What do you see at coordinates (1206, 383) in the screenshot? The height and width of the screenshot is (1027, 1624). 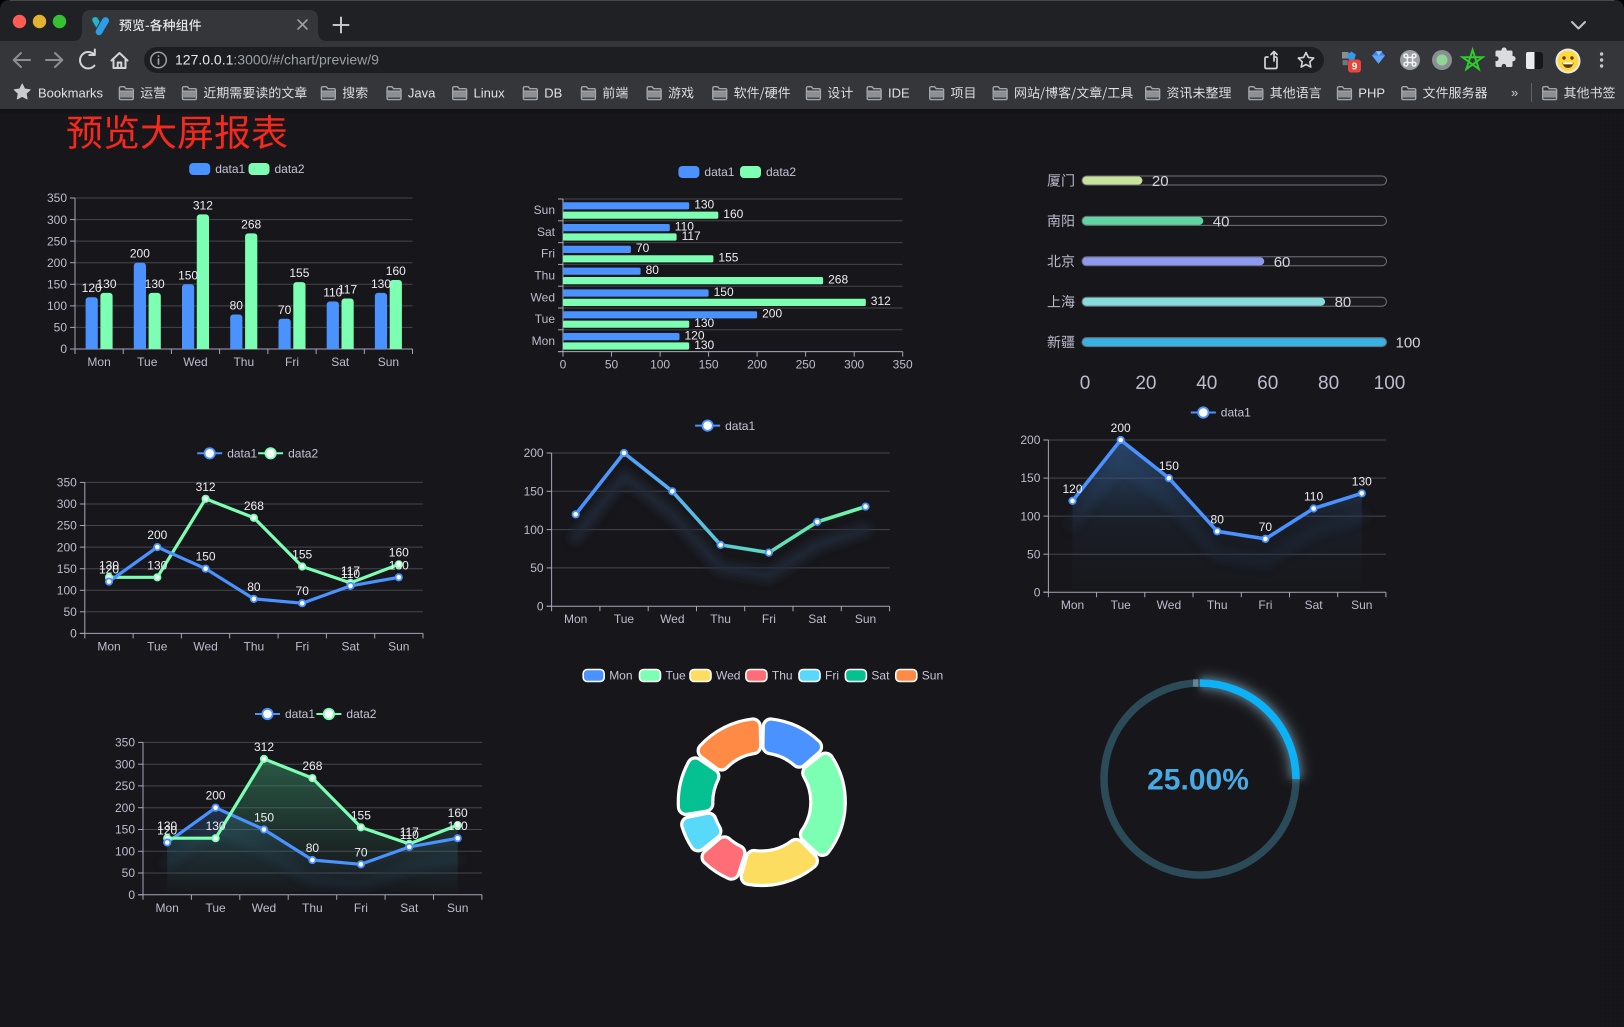 I see `svg-text: 40` at bounding box center [1206, 383].